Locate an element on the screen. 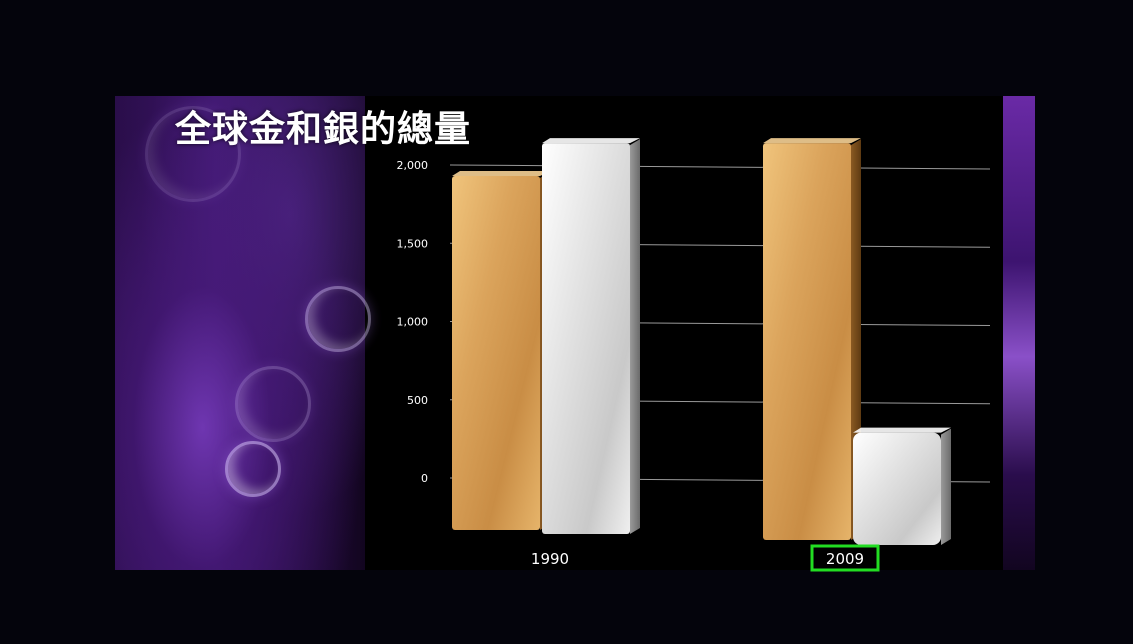 The image size is (1133, 644). y-tick-label: 1,500 is located at coordinates (413, 243).